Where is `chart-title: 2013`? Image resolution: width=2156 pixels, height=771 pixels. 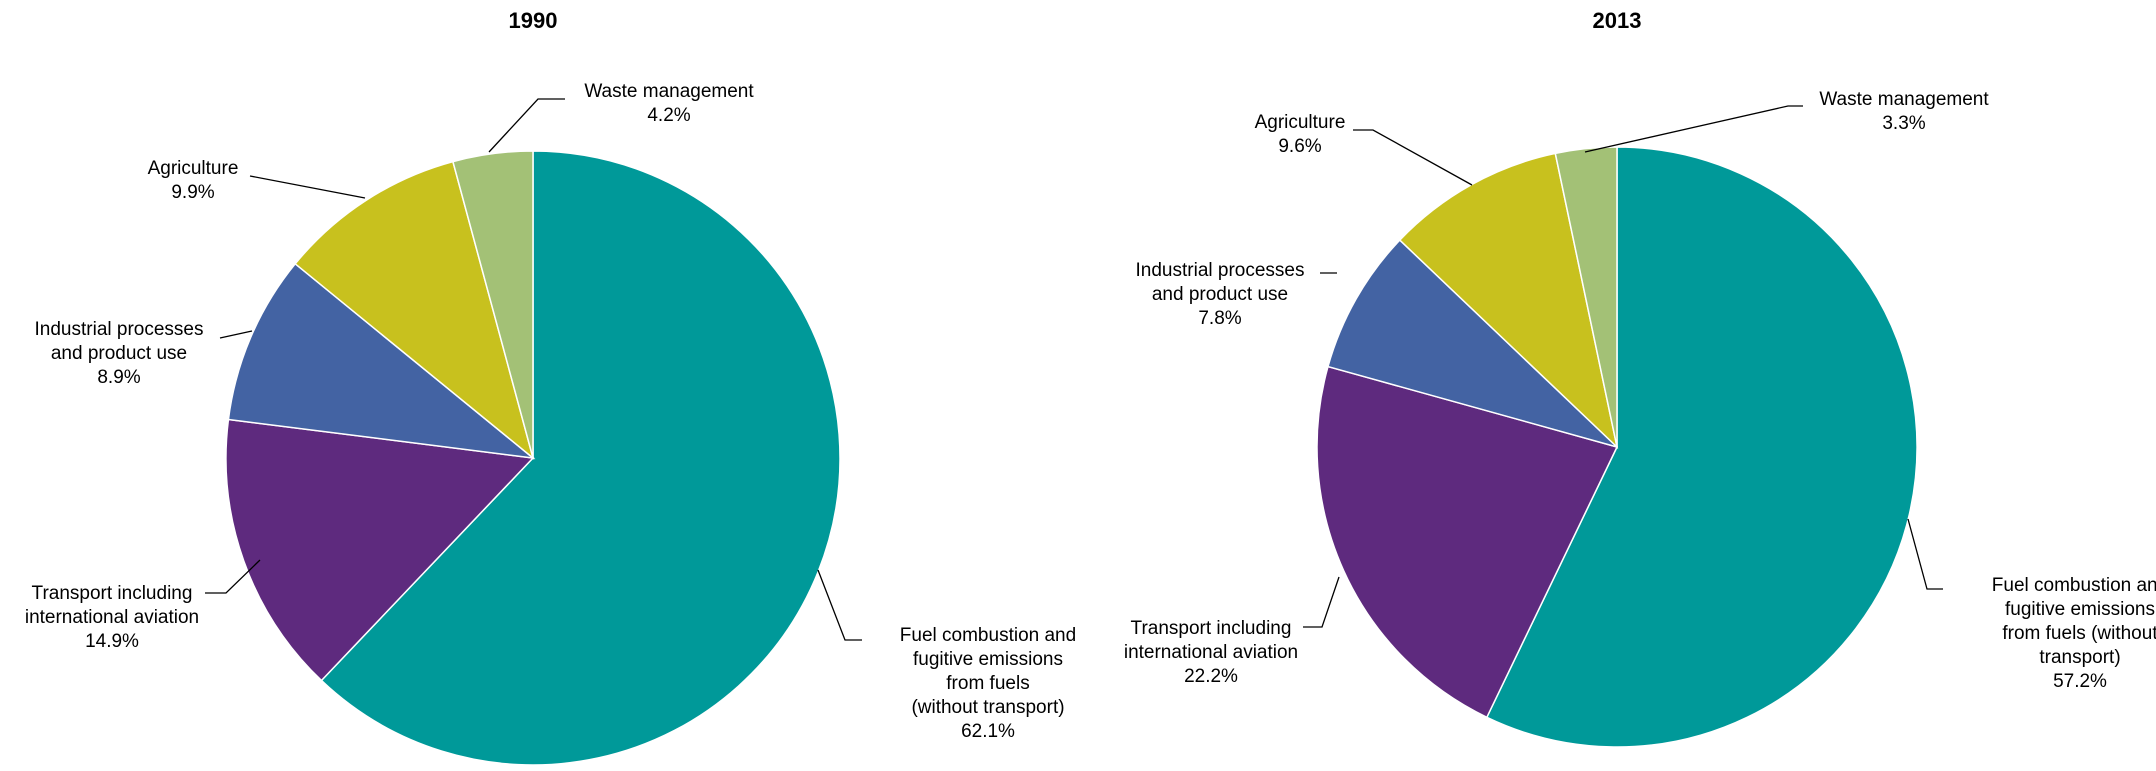 chart-title: 2013 is located at coordinates (1617, 20).